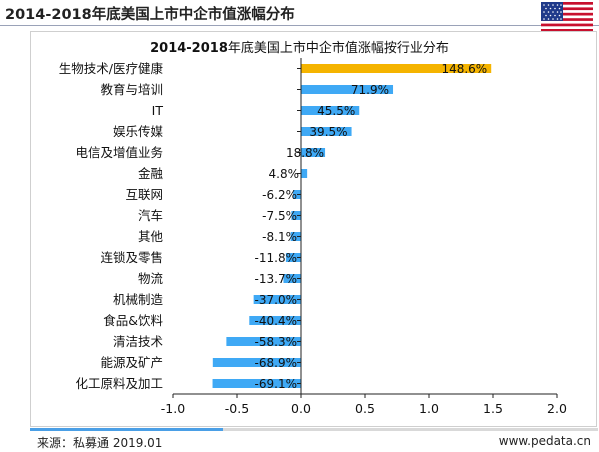  What do you see at coordinates (276, 363) in the screenshot?
I see `data-label: -68.9%` at bounding box center [276, 363].